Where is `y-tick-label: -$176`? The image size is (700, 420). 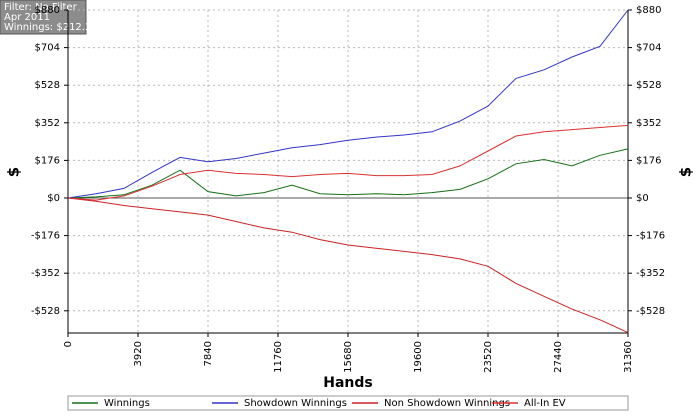 y-tick-label: -$176 is located at coordinates (45, 236).